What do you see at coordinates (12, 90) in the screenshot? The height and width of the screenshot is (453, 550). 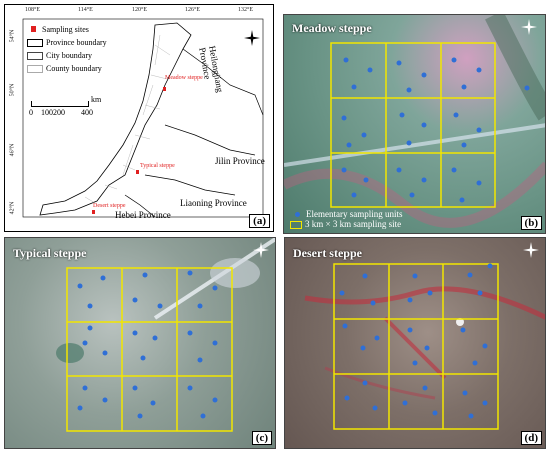 I see `lat-tick: 50°N` at bounding box center [12, 90].